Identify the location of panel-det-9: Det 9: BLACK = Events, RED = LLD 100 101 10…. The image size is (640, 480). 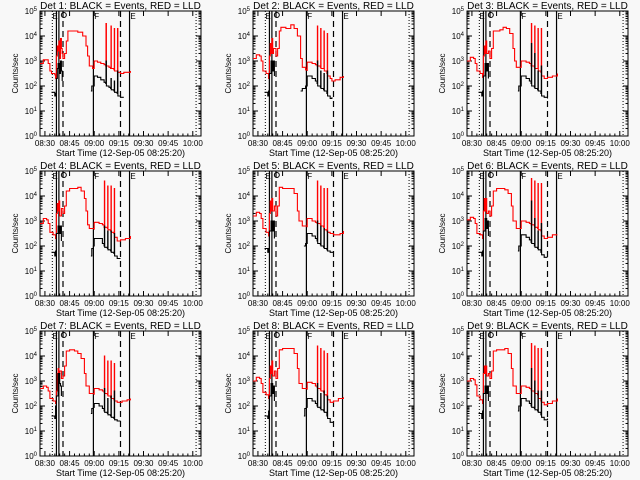
(534, 399).